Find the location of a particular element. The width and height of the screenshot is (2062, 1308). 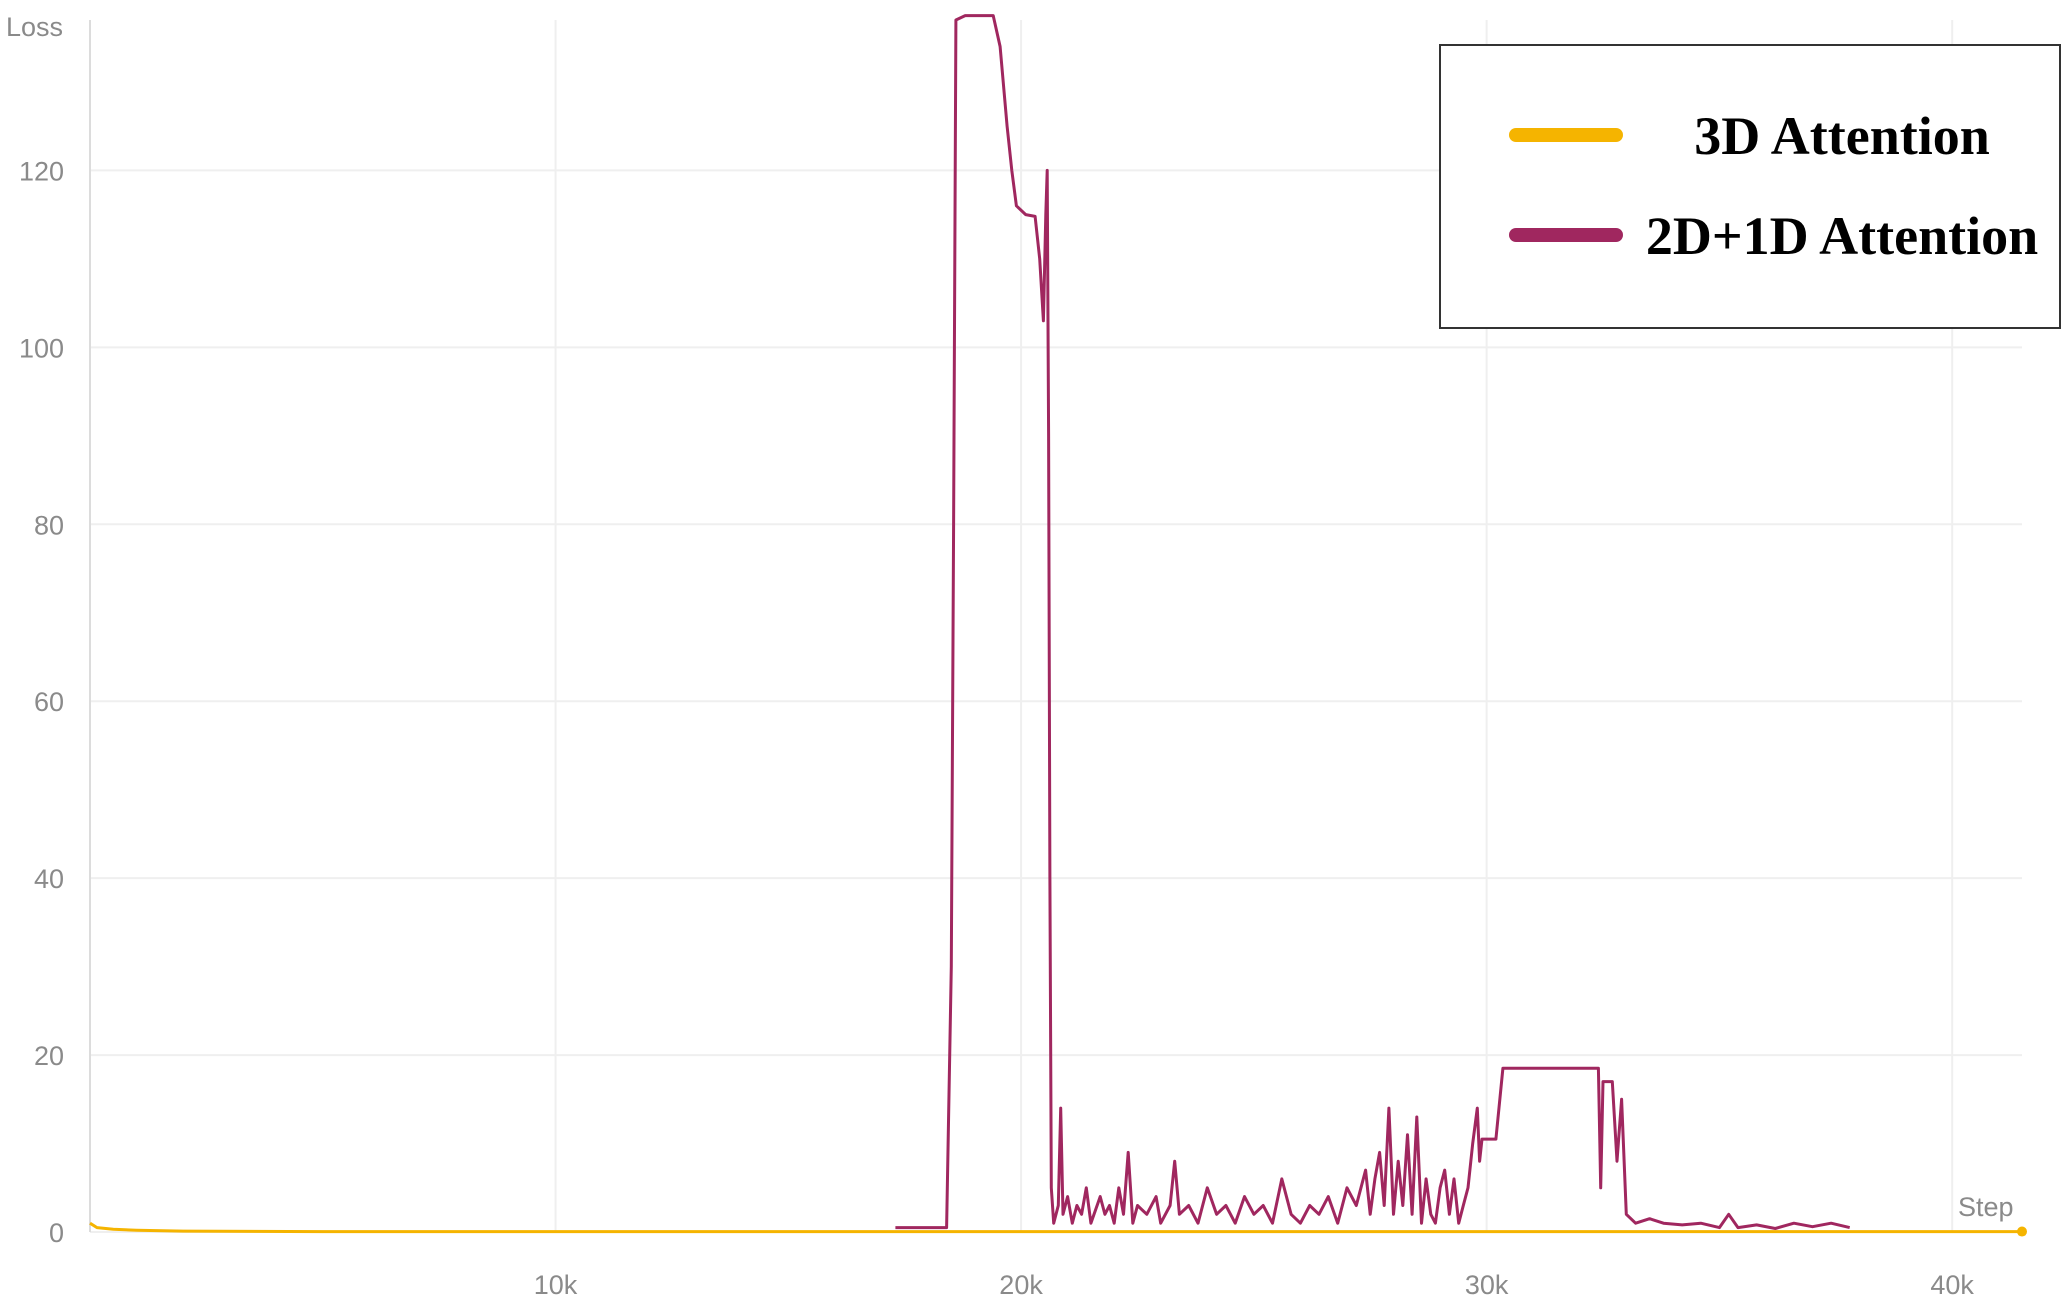

series-end-marker is located at coordinates (2022, 1231).